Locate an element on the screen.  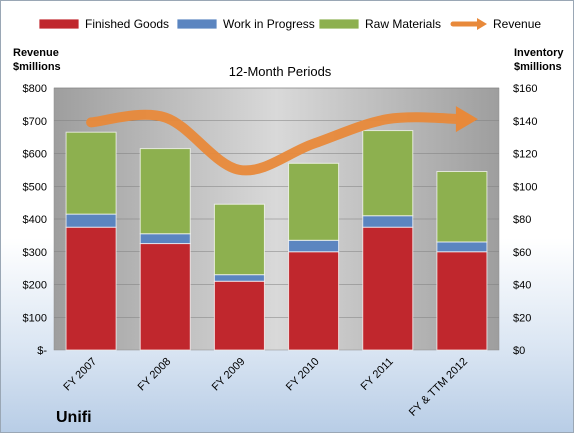
left-tick-label: $400 is located at coordinates (35, 220).